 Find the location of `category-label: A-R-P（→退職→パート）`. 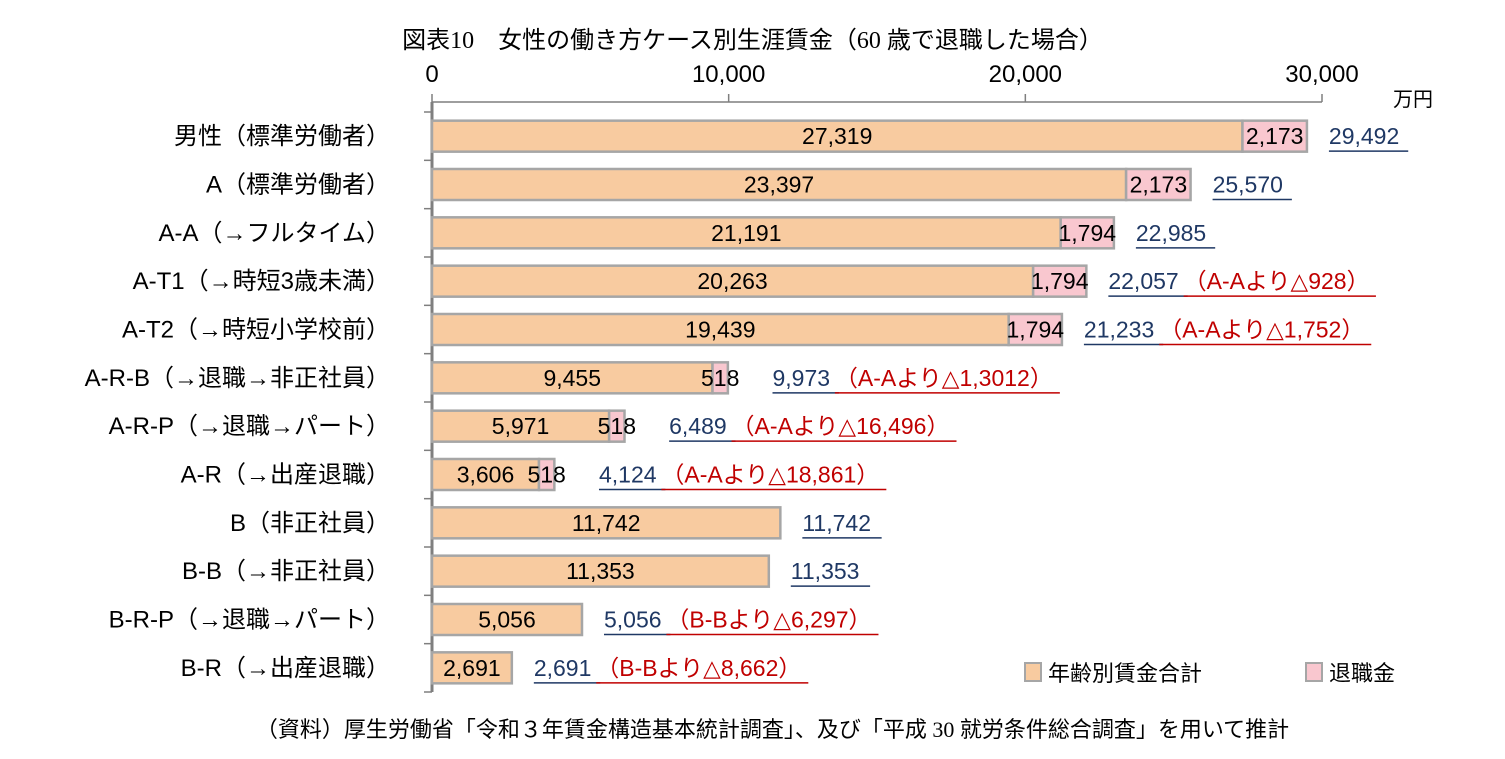

category-label: A-R-P（→退職→パート） is located at coordinates (249, 426).